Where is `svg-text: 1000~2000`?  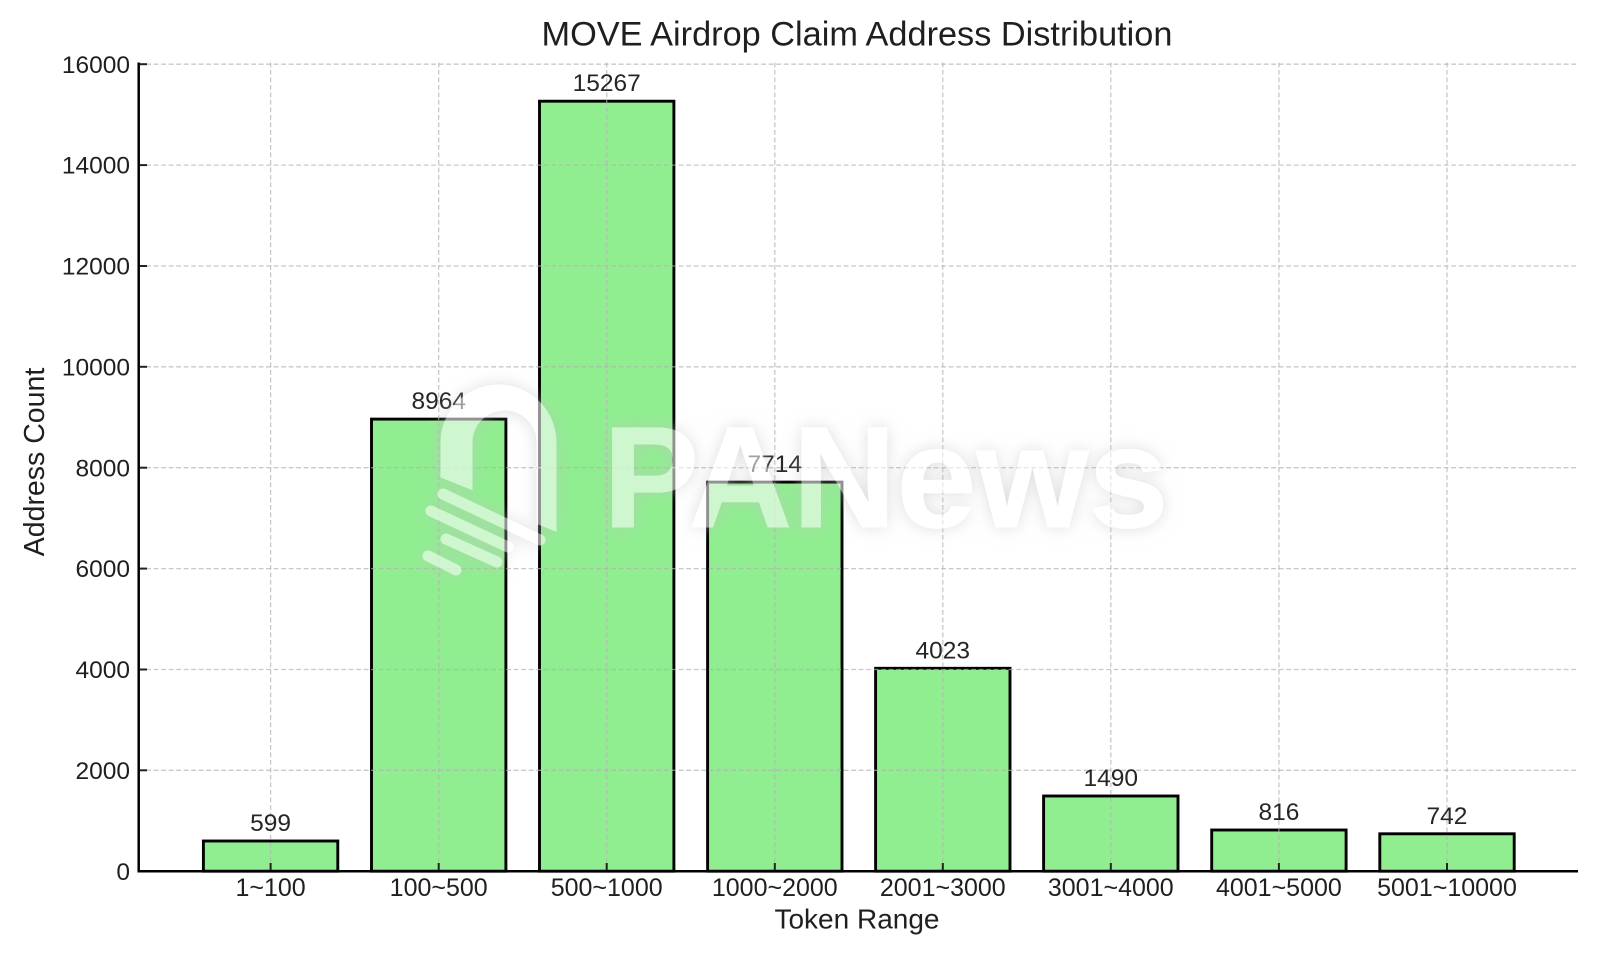
svg-text: 1000~2000 is located at coordinates (775, 888).